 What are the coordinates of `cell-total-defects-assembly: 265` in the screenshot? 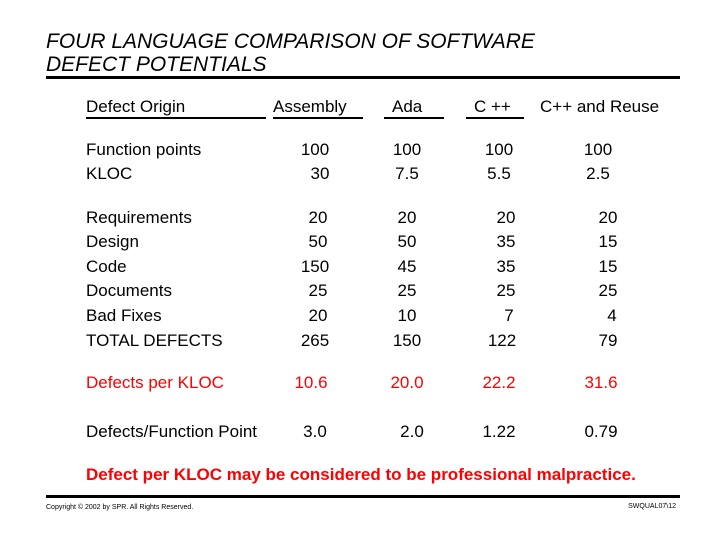 It's located at (315, 340).